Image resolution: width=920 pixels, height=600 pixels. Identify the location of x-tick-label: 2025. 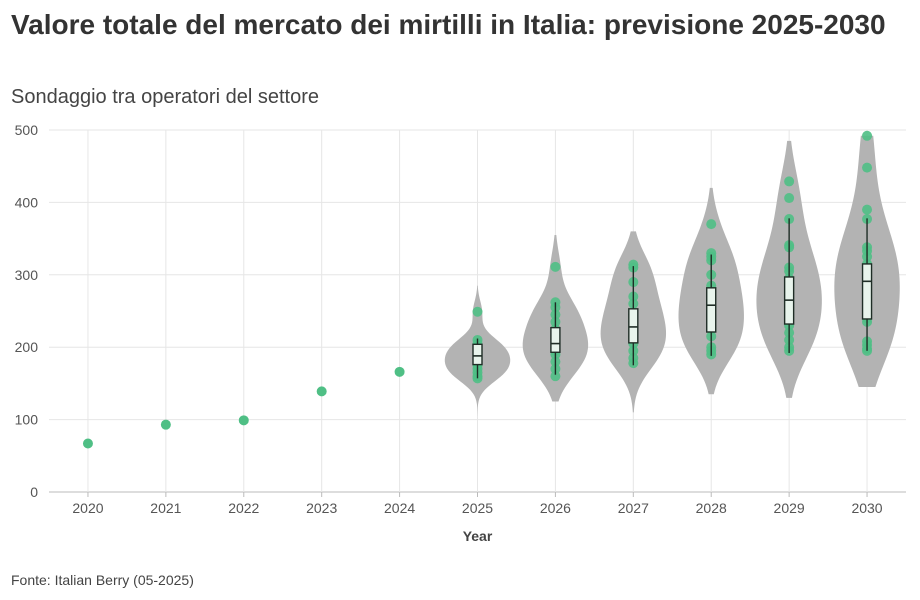
(477, 508).